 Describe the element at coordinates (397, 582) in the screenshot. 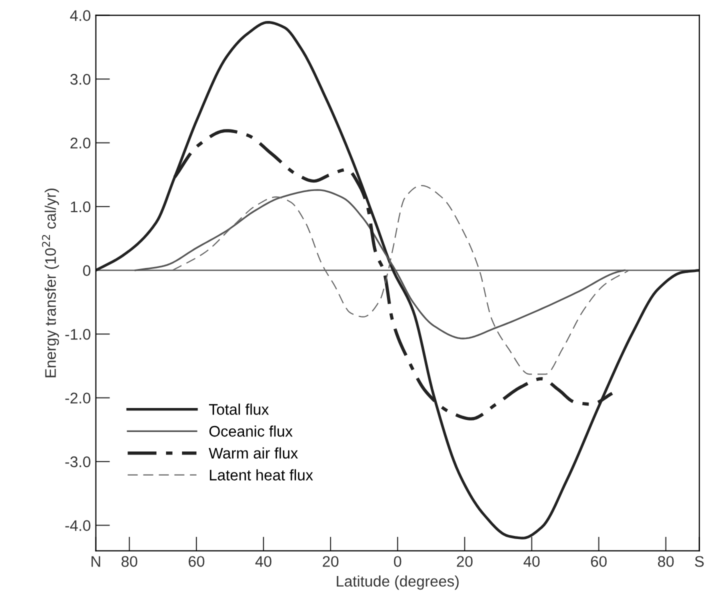

I see `x-axis-title: Latitude (degrees)` at that location.